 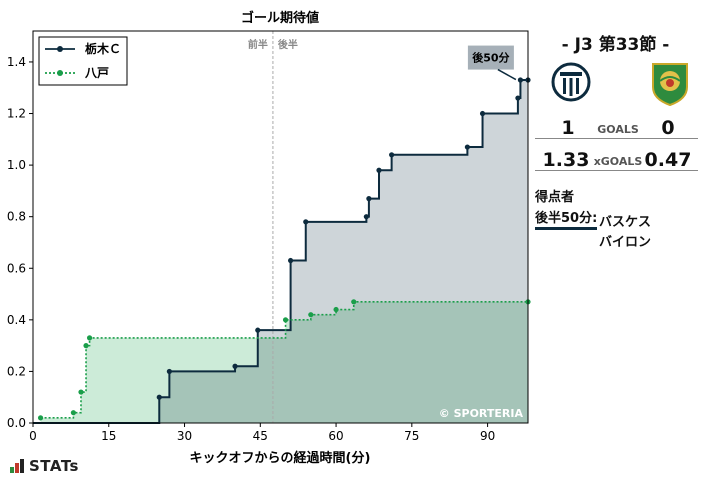 What do you see at coordinates (555, 197) in the screenshot?
I see `scorers-title: 得点者` at bounding box center [555, 197].